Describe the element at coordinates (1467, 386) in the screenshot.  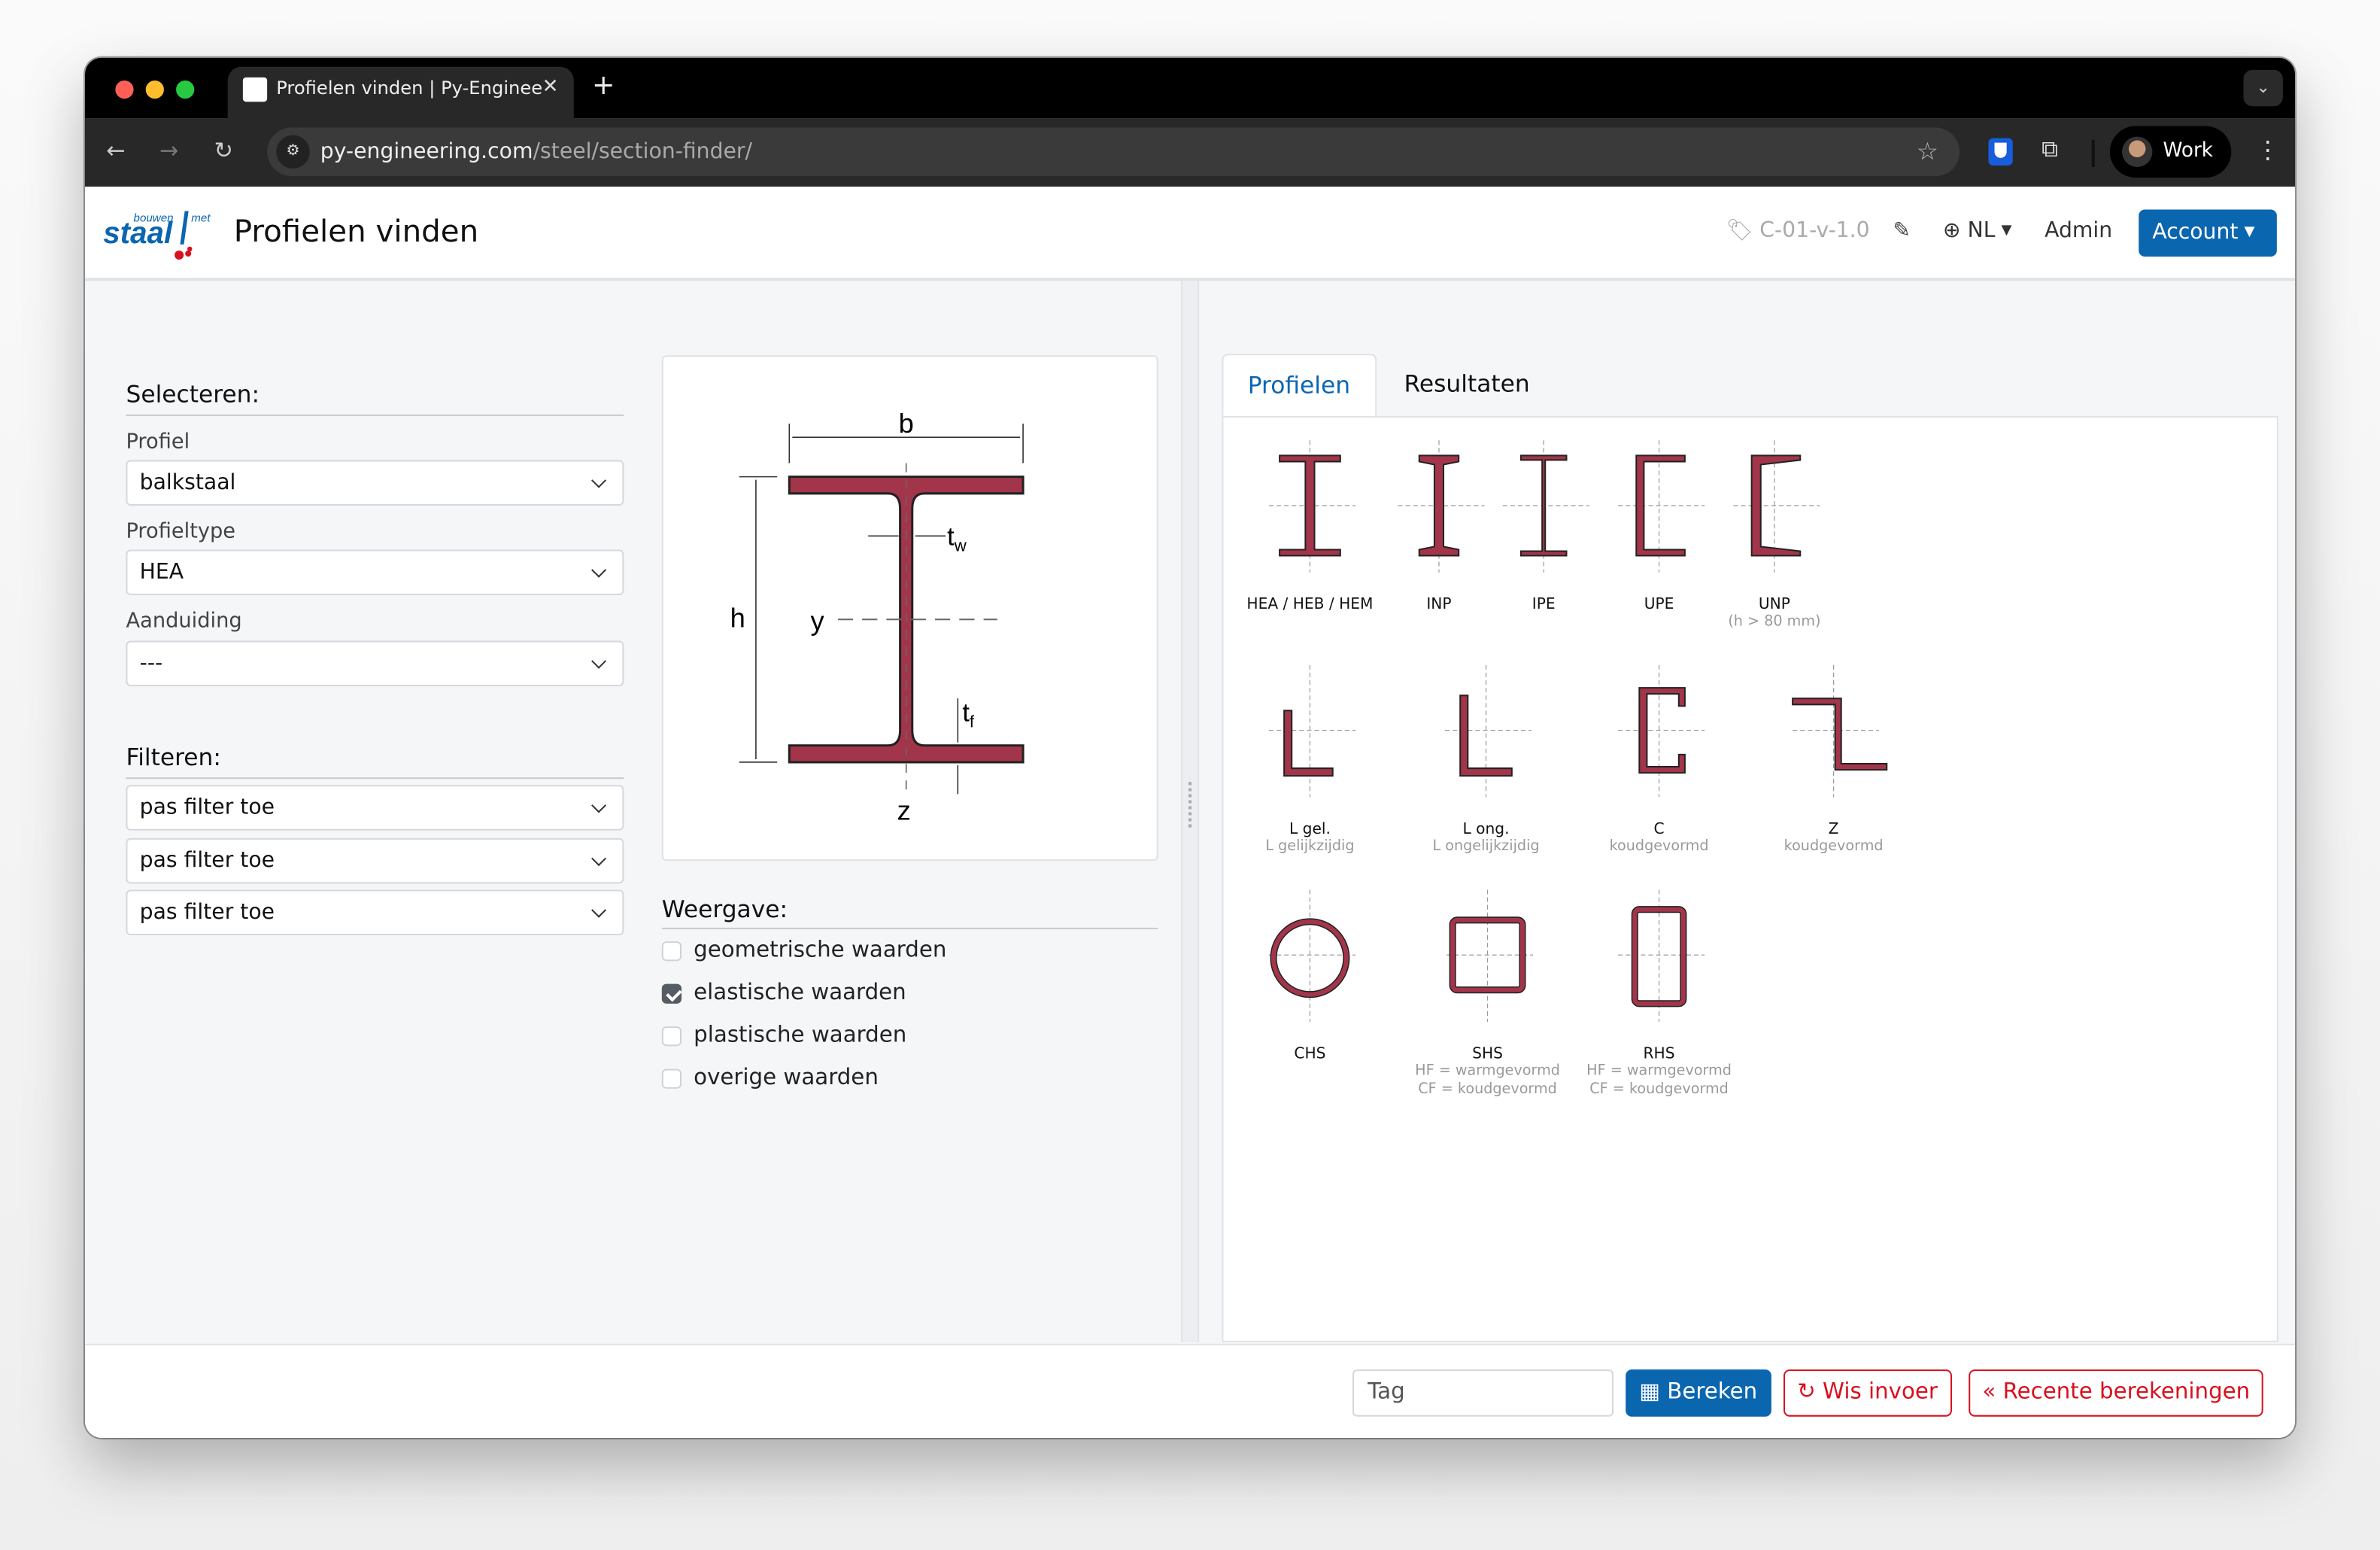
I see `tab-resultaten: Resultaten` at that location.